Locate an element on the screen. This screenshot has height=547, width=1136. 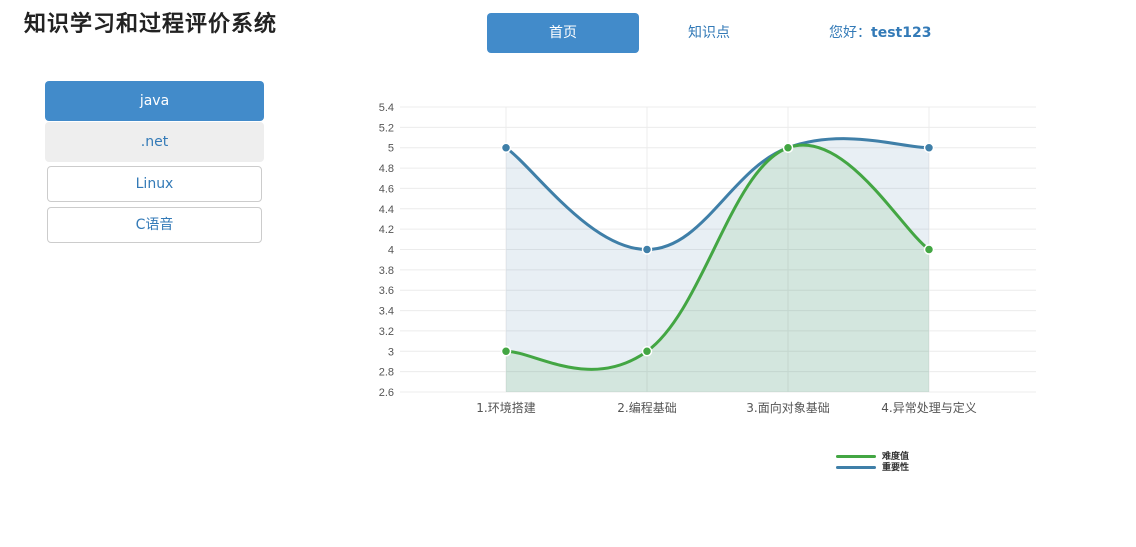
legend-label-difficulty: 难度值 is located at coordinates (896, 457).